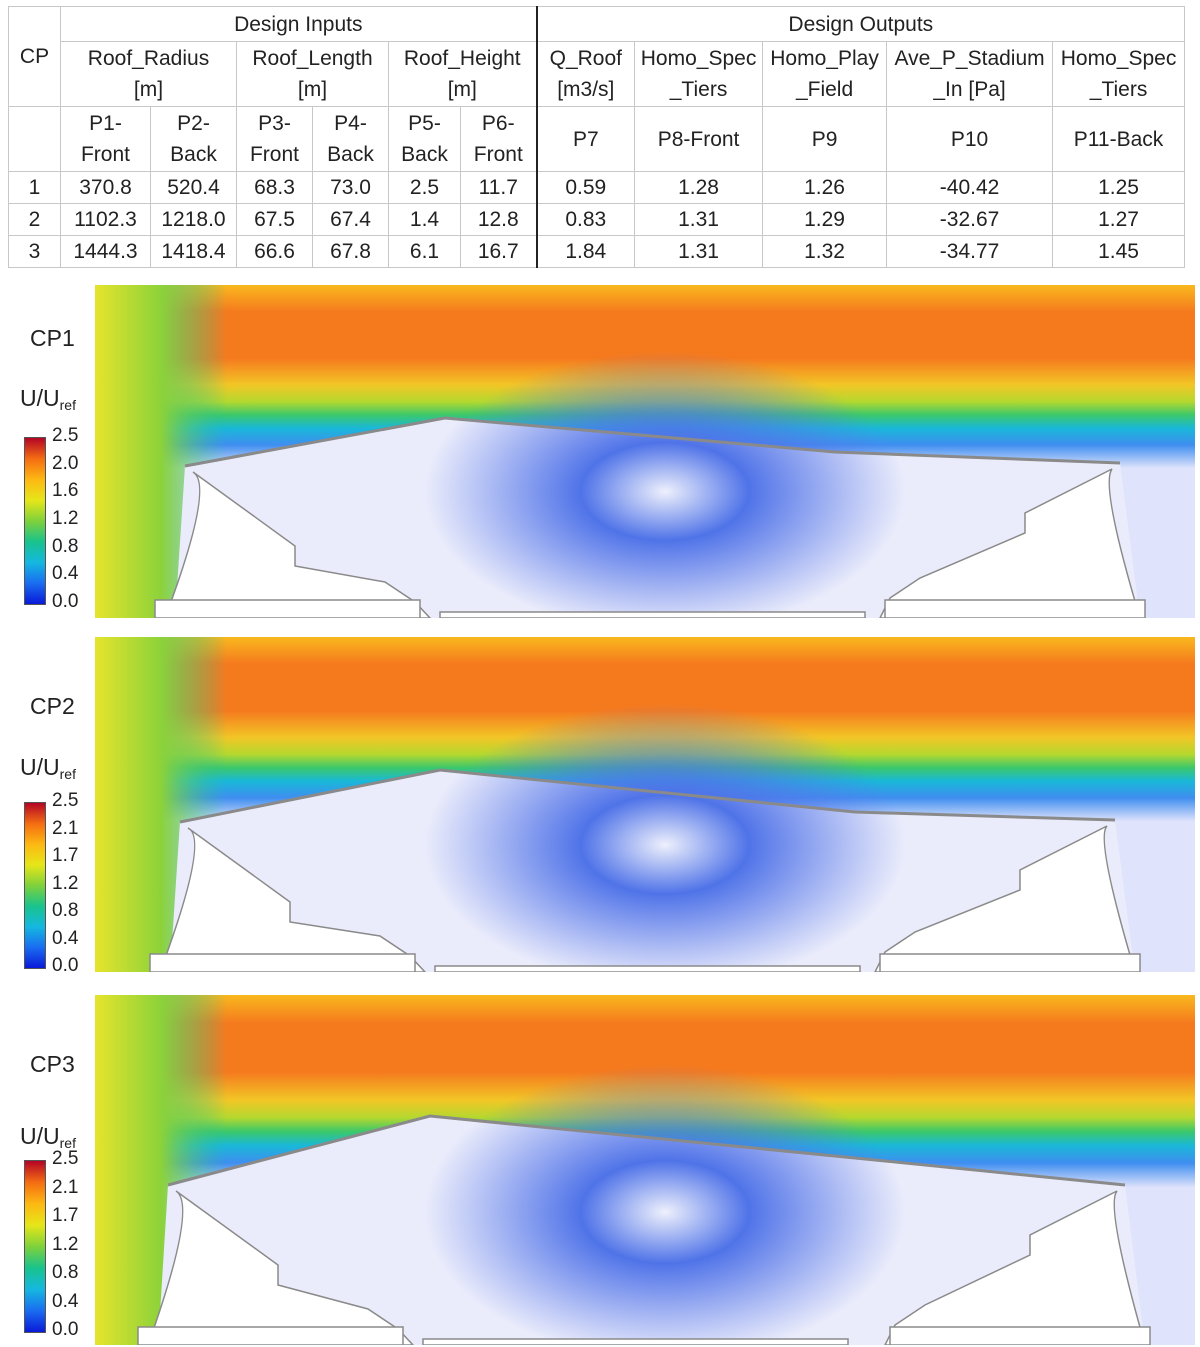 The width and height of the screenshot is (1200, 1347). I want to click on param-id-header: P5- Back, so click(424, 139).